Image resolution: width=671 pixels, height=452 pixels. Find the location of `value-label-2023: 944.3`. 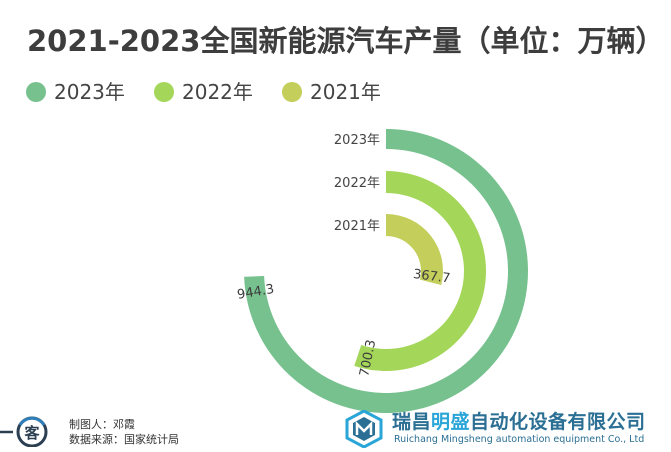

value-label-2023: 944.3 is located at coordinates (255, 292).